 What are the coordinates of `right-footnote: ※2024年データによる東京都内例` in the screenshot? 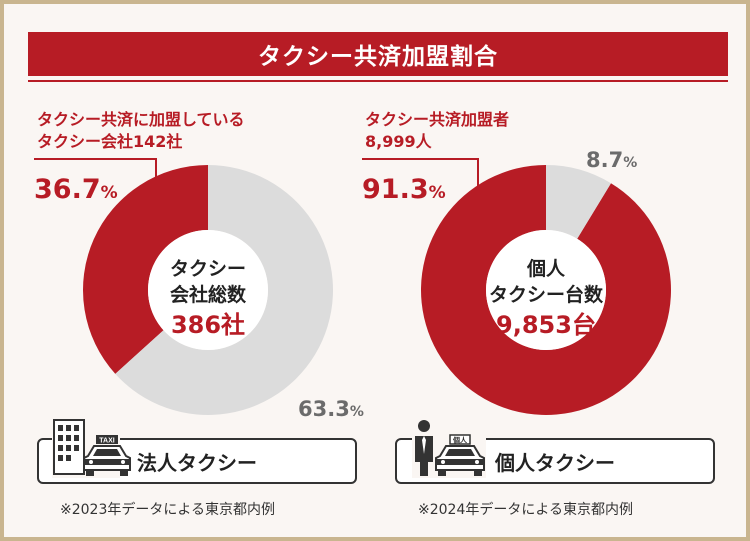 It's located at (525, 510).